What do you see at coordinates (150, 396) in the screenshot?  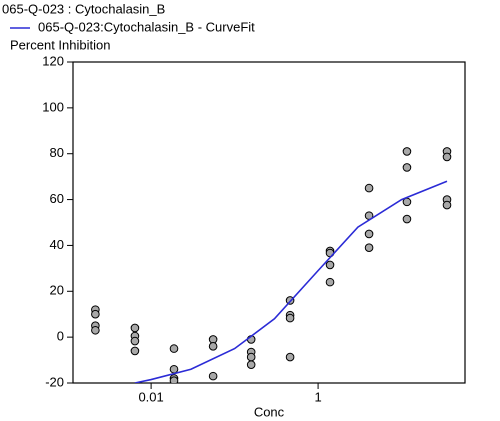 I see `x-tick-label: 0.01` at bounding box center [150, 396].